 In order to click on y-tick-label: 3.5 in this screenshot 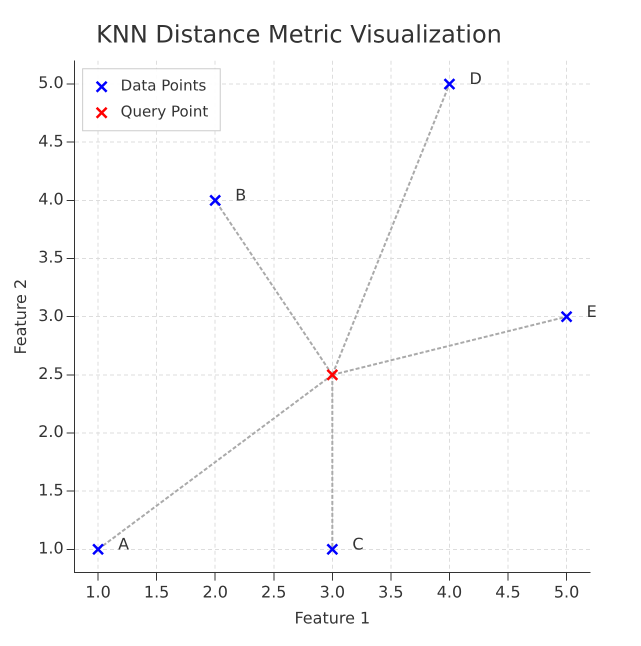, I will do `click(51, 257)`.